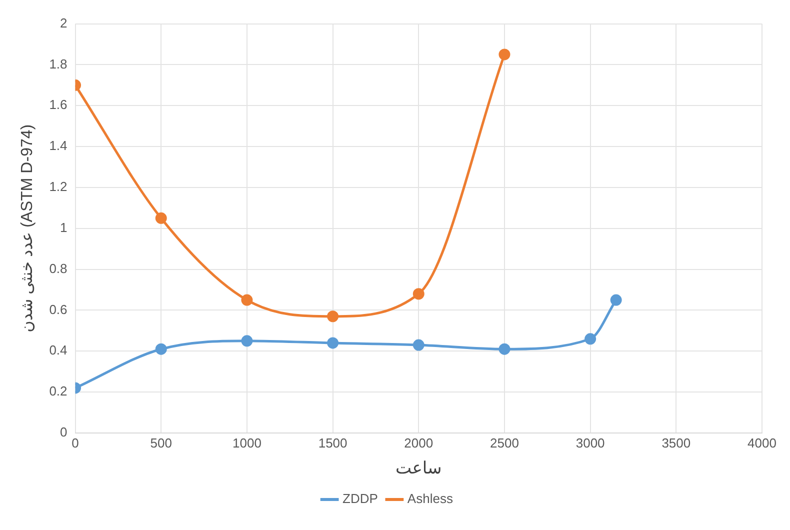 The width and height of the screenshot is (790, 530). I want to click on x-tick-label: 1000, so click(247, 442).